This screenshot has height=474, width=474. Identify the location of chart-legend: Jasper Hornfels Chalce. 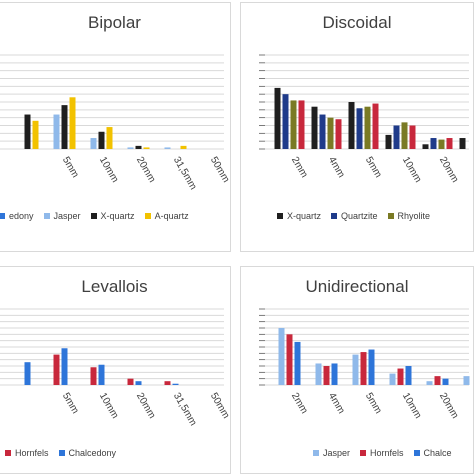
(382, 453).